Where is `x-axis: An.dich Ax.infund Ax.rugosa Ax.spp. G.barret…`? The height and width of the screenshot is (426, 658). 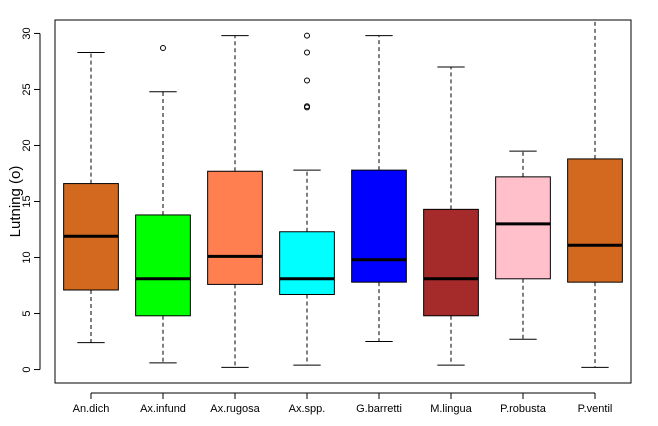
x-axis: An.dich Ax.infund Ax.rugosa Ax.spp. G.barret… is located at coordinates (343, 403).